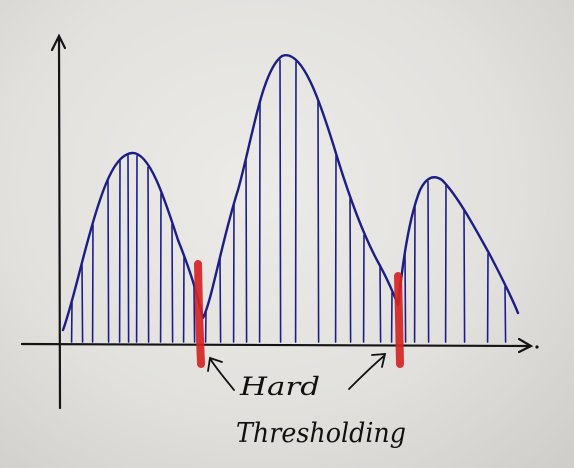 The width and height of the screenshot is (574, 468). I want to click on x-axis-dot, so click(536, 346).